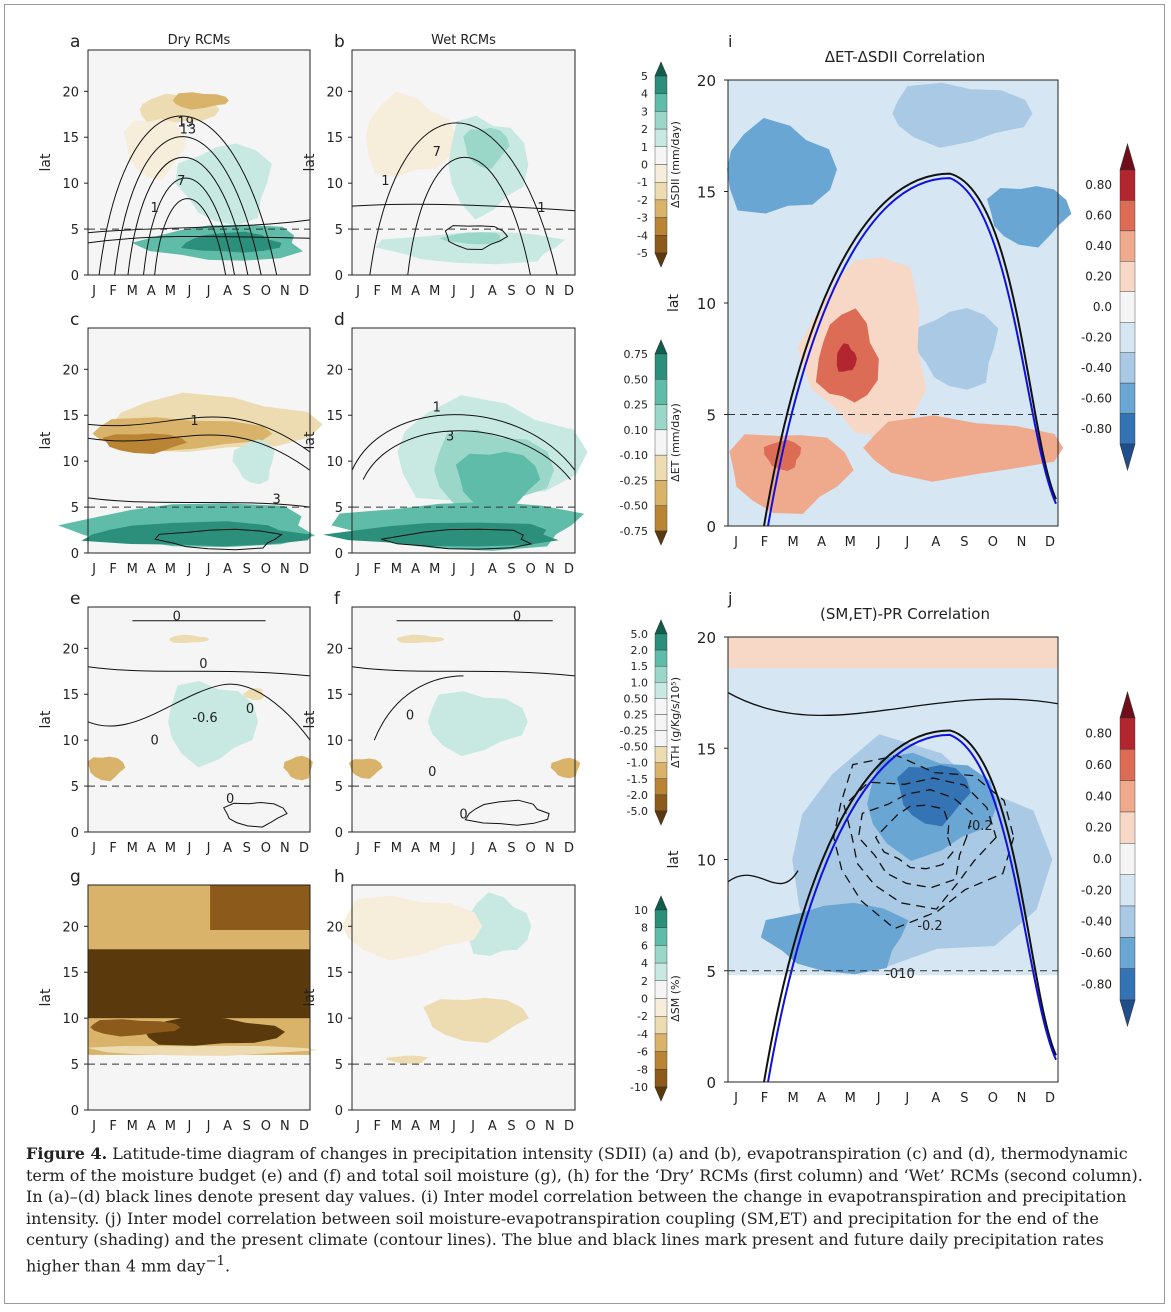 Image resolution: width=1171 pixels, height=1312 pixels. What do you see at coordinates (706, 861) in the screenshot?
I see `y-tick-label: 10` at bounding box center [706, 861].